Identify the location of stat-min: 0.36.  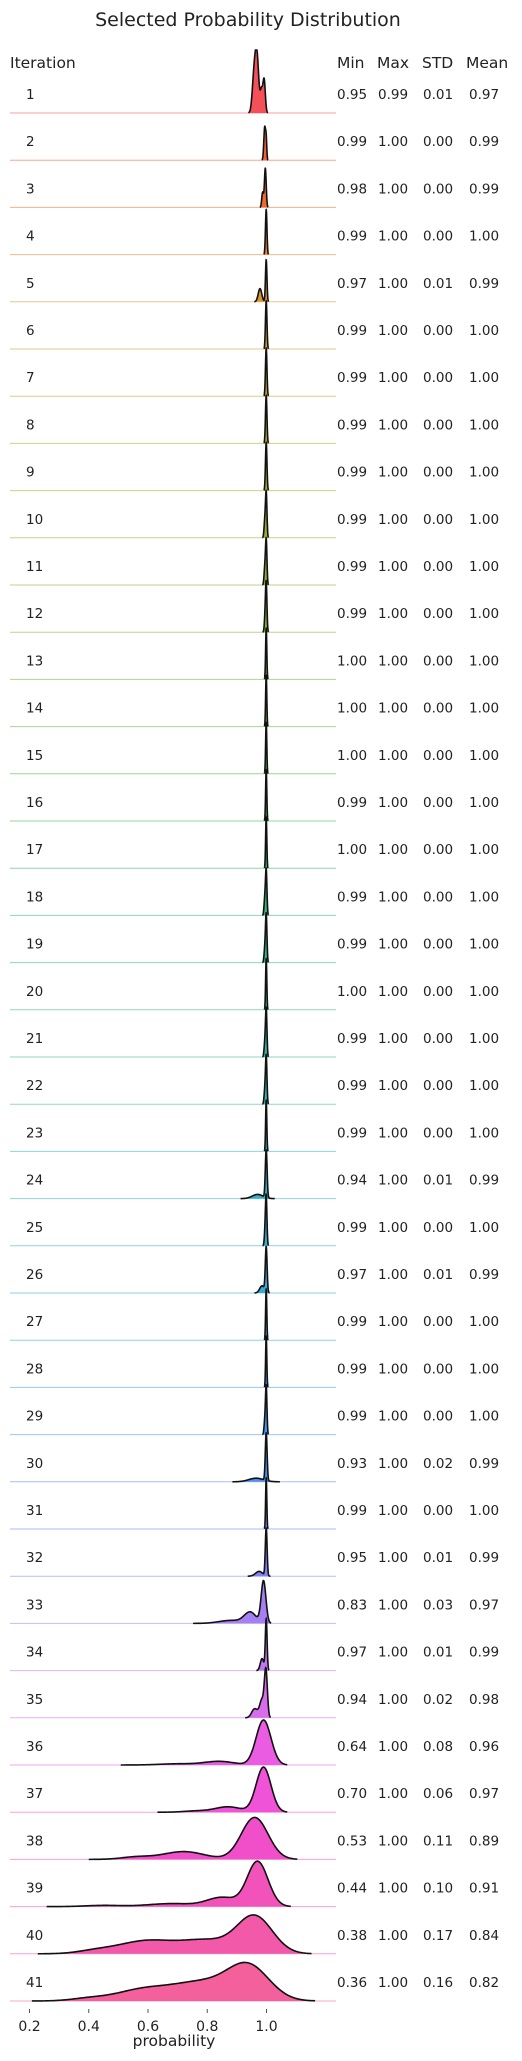
(352, 1983).